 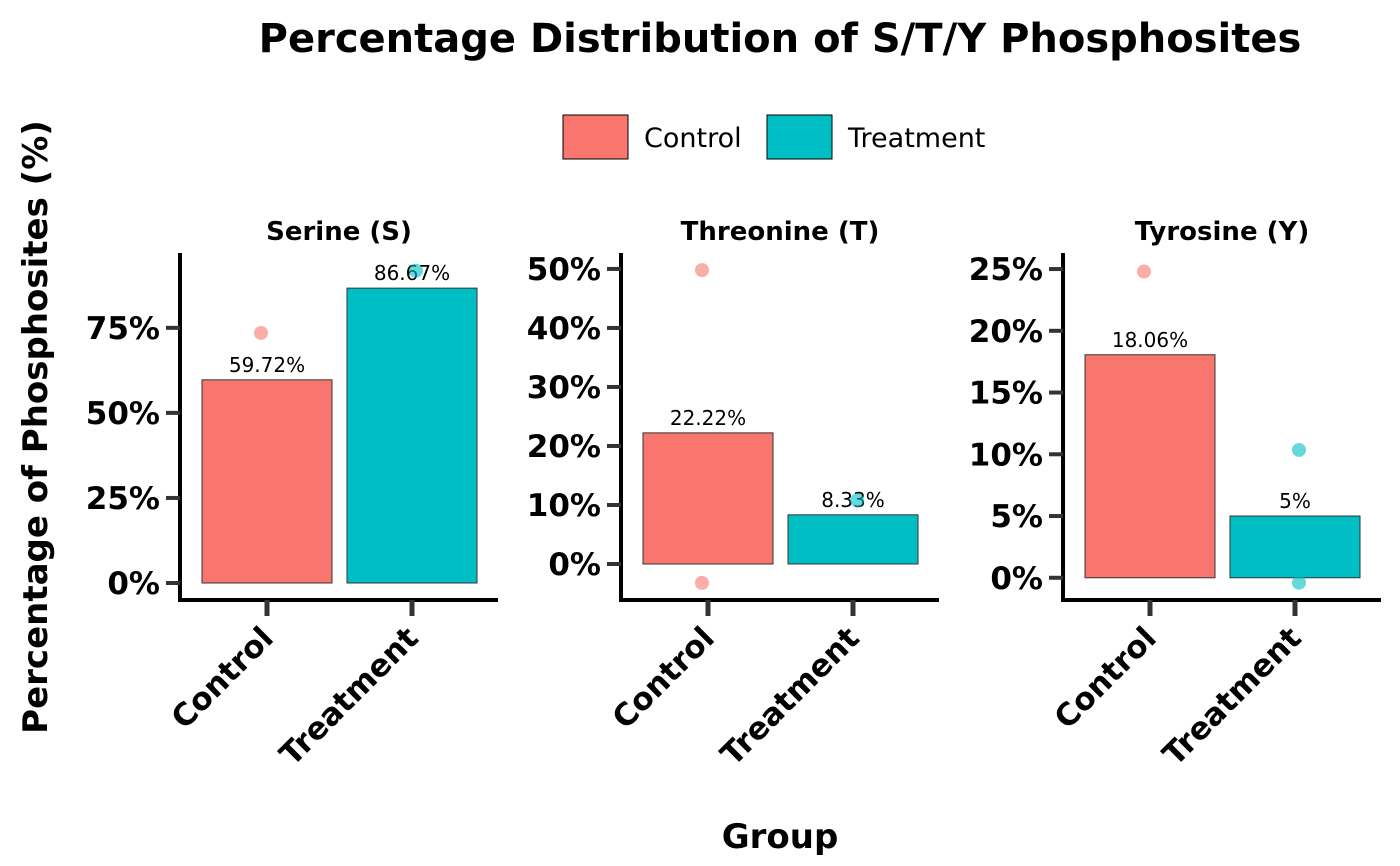 I want to click on x-axis-title: Group, so click(x=780, y=837).